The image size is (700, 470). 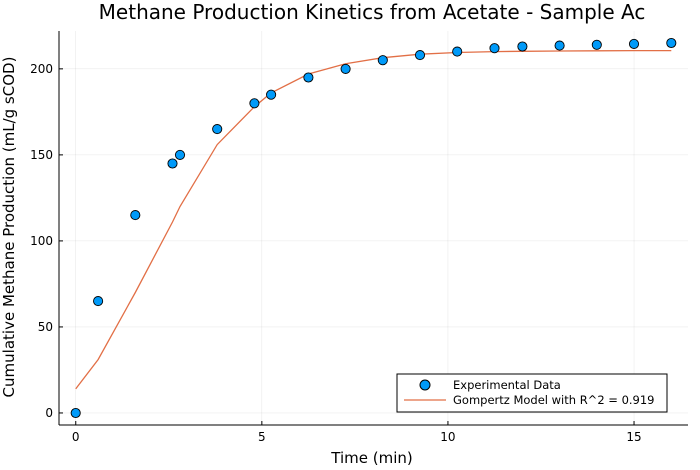 What do you see at coordinates (425, 385) in the screenshot?
I see `legend-marker-experimental` at bounding box center [425, 385].